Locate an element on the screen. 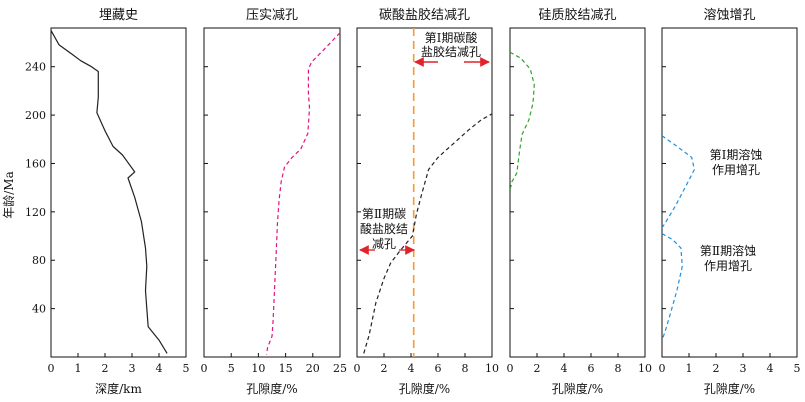  x-tick-label-burial: 3 is located at coordinates (132, 368).